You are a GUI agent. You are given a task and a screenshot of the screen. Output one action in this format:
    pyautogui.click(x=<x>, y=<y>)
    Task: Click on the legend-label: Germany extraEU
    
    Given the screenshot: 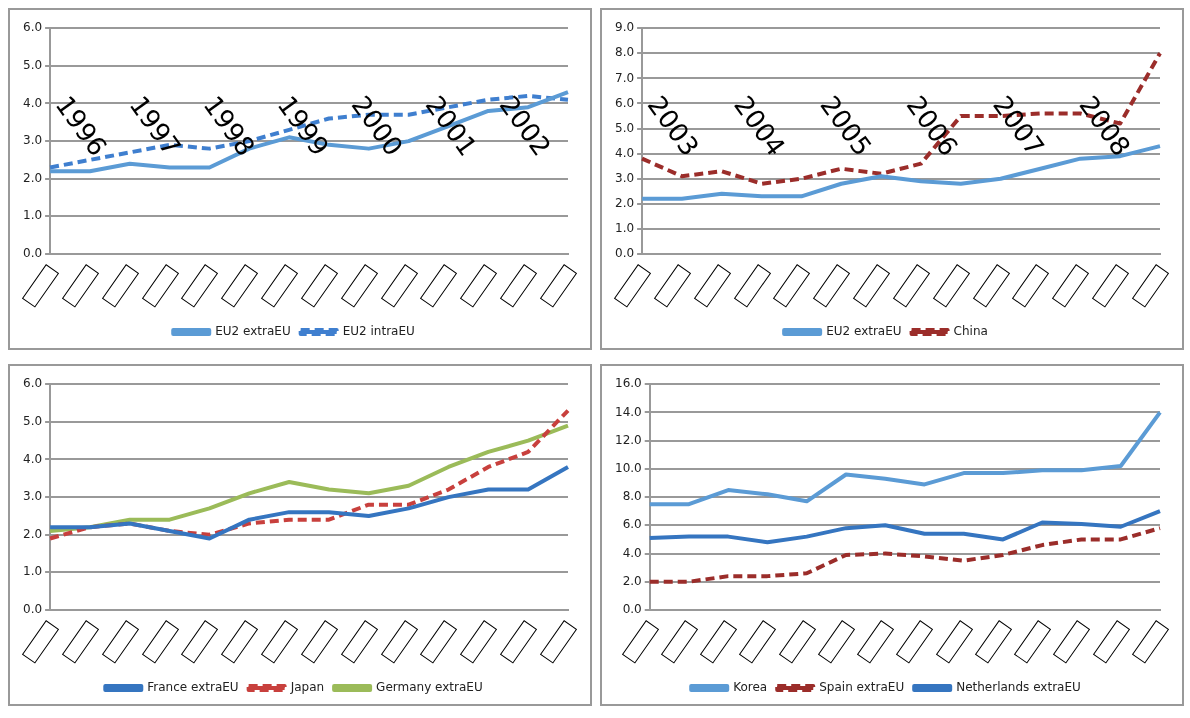 What is the action you would take?
    pyautogui.click(x=429, y=687)
    